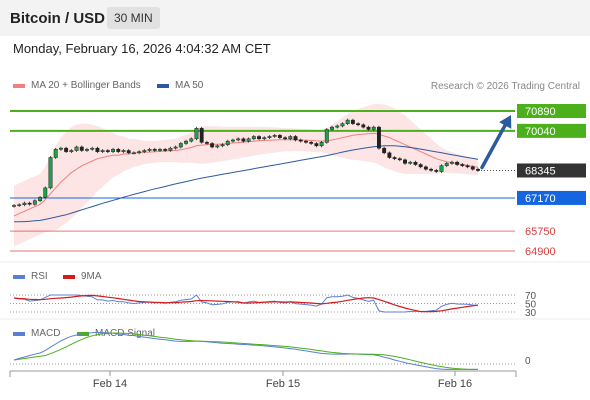 This screenshot has width=590, height=400. Describe the element at coordinates (505, 86) in the screenshot. I see `copyright: Research © 2026 Trading Central` at that location.